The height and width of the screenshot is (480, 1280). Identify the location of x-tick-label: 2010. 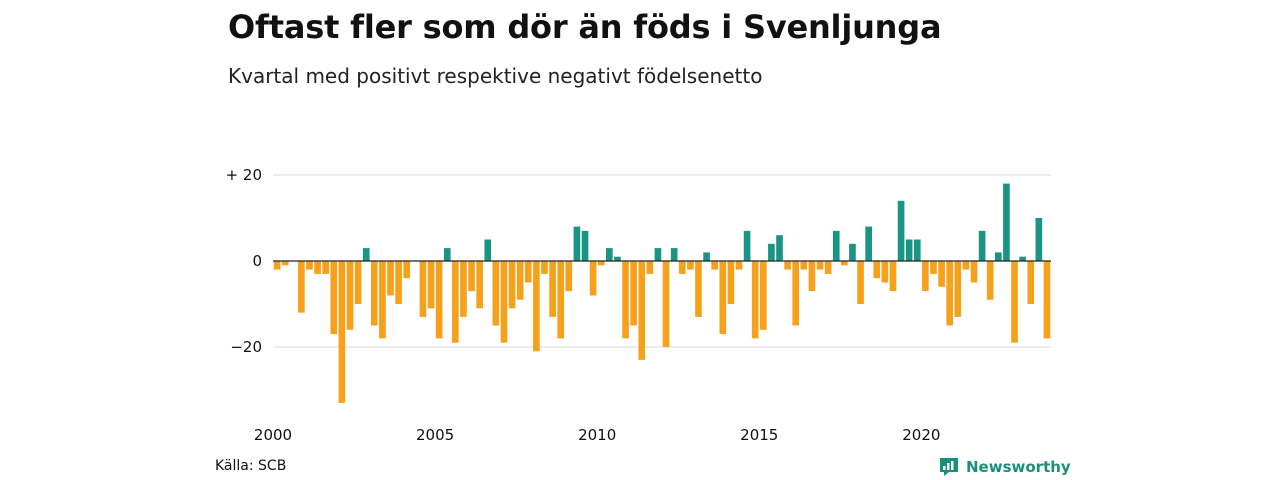
(597, 435).